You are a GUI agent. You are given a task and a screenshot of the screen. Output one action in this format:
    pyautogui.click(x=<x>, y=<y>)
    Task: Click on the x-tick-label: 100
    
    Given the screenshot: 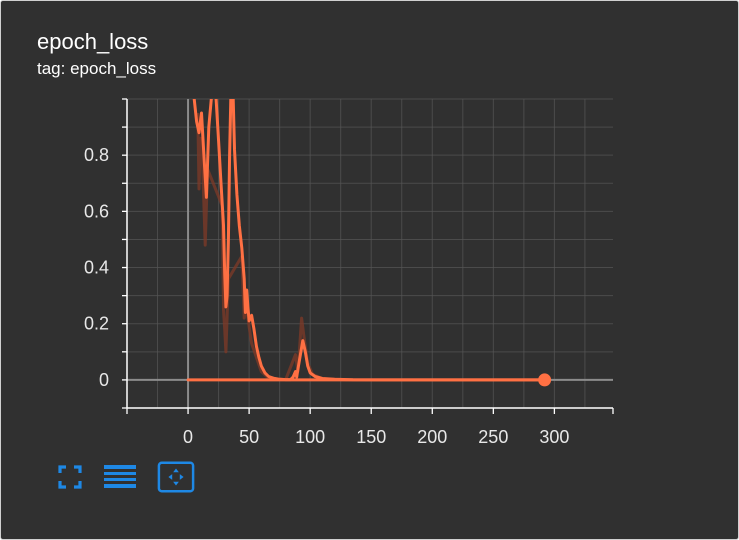 What is the action you would take?
    pyautogui.click(x=310, y=437)
    